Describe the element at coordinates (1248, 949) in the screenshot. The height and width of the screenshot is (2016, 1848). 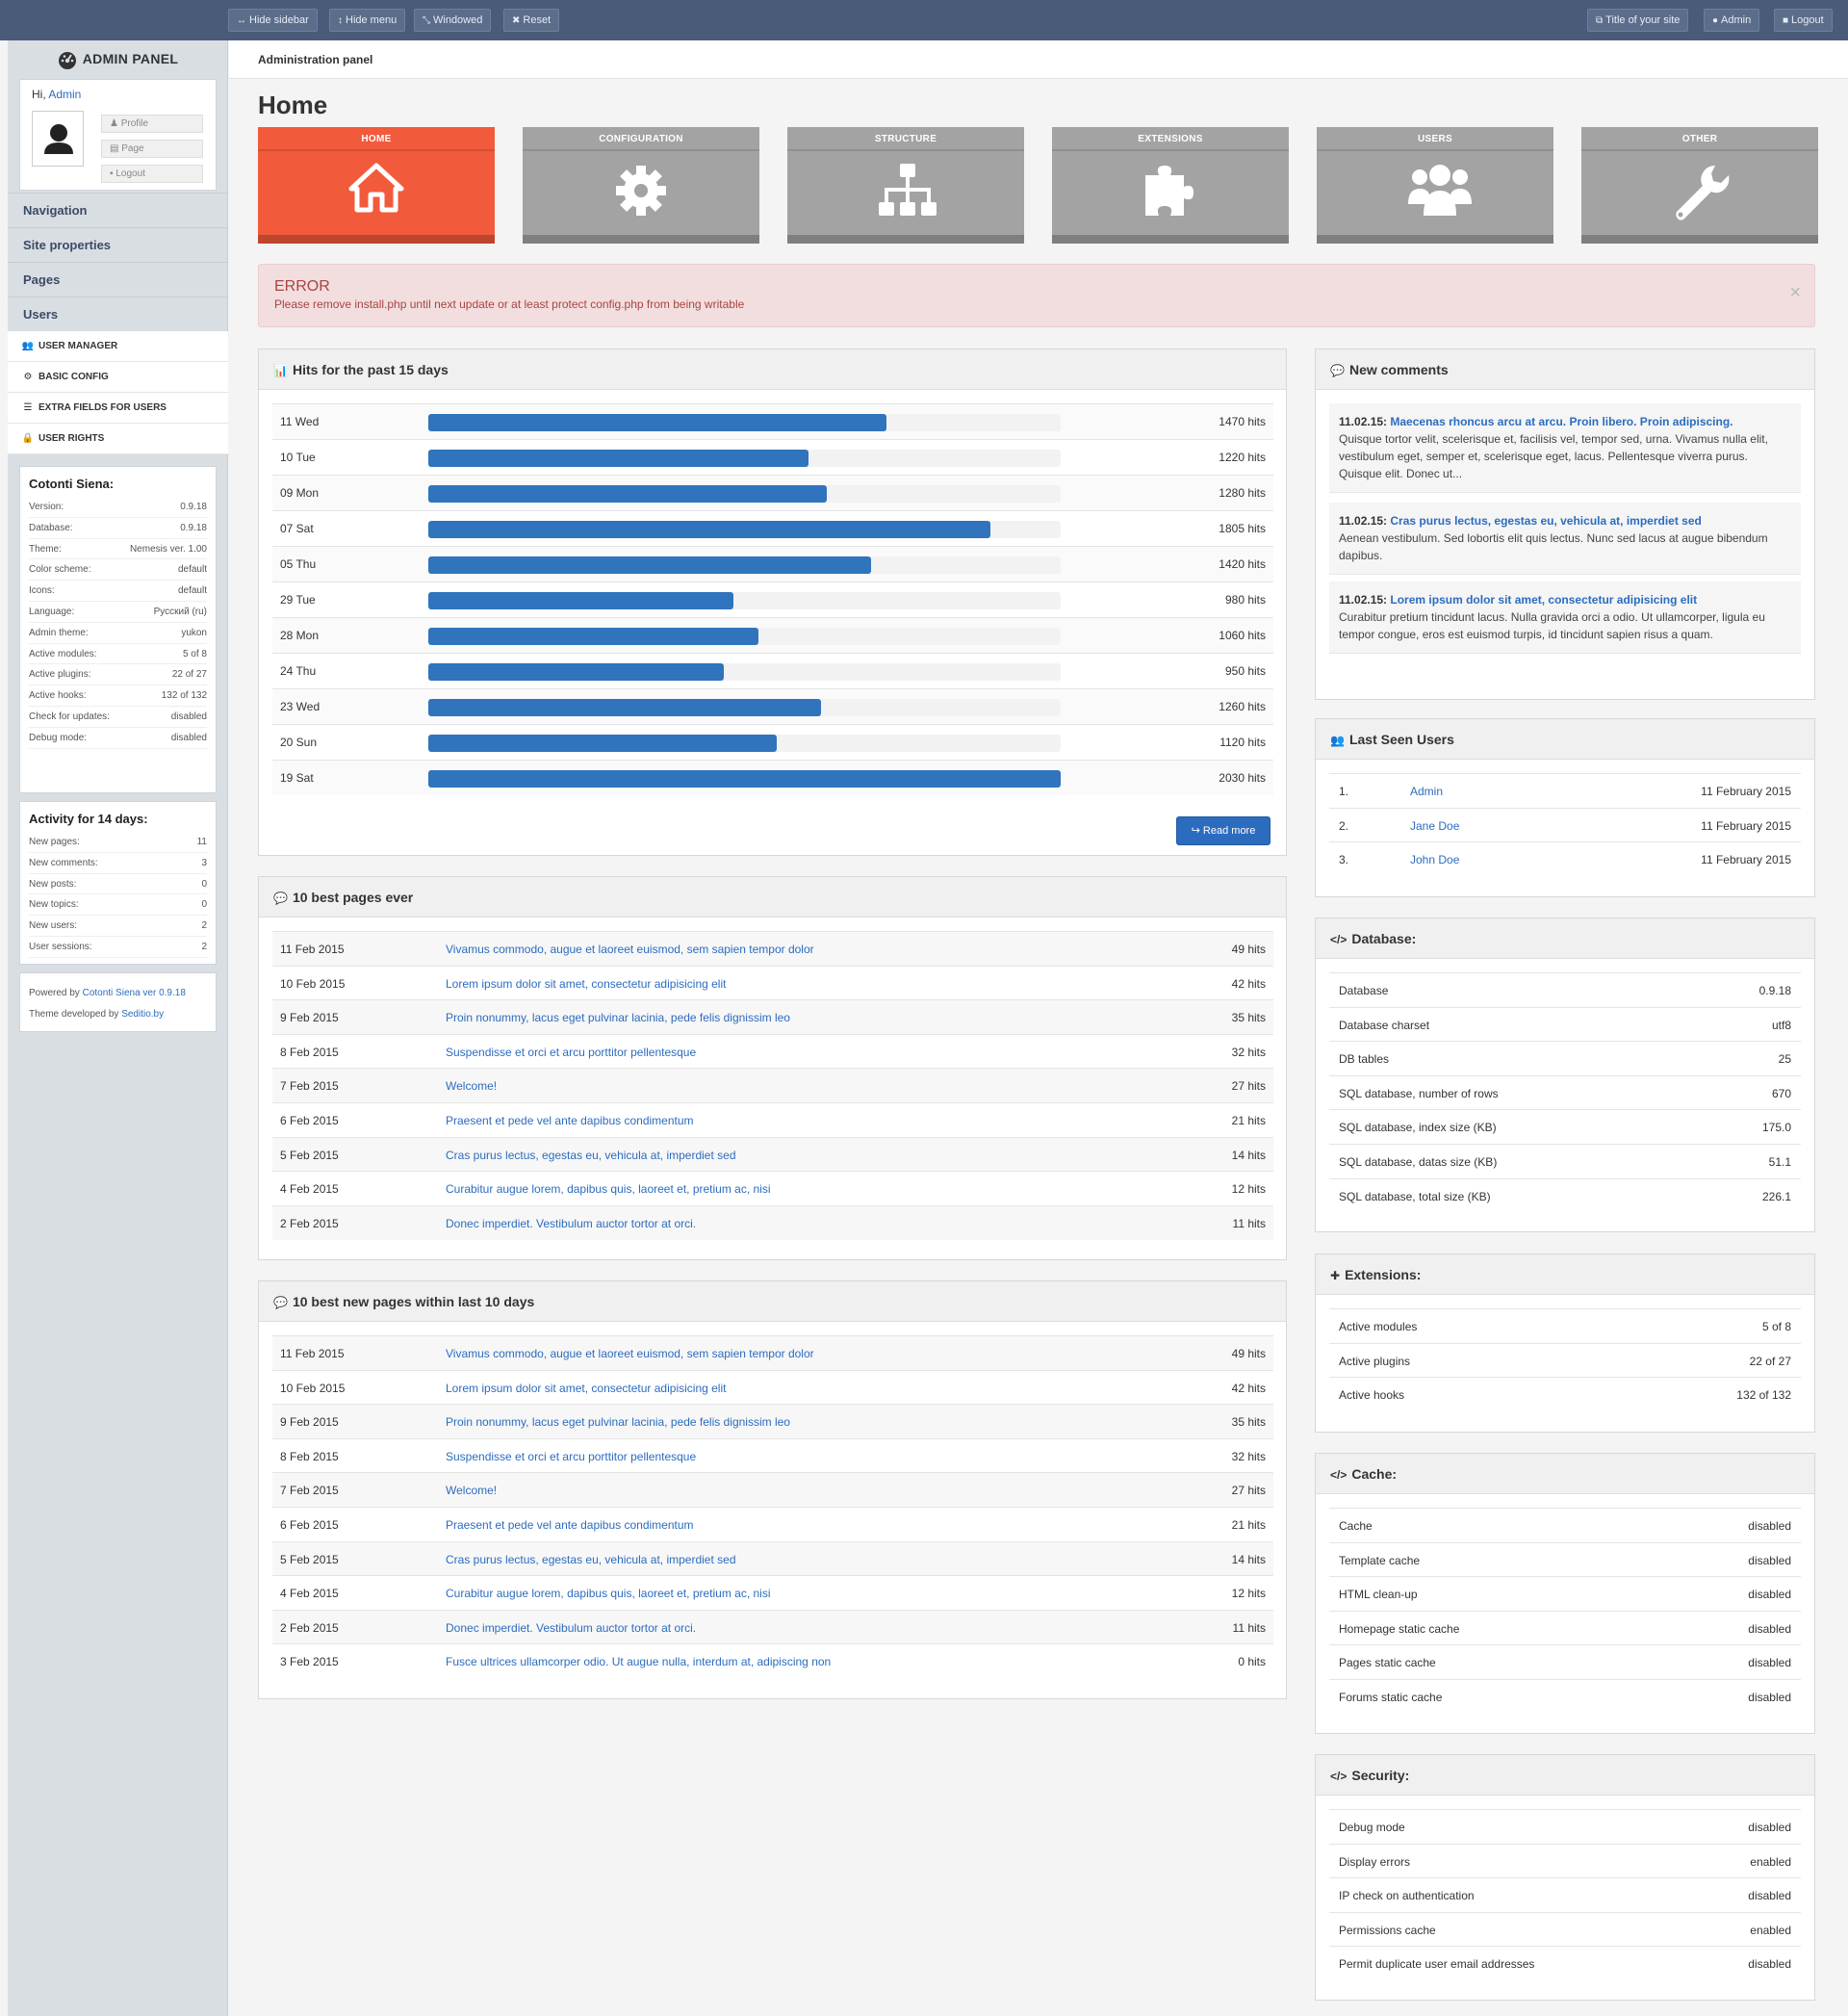
I see `row-hits: 49 hits` at that location.